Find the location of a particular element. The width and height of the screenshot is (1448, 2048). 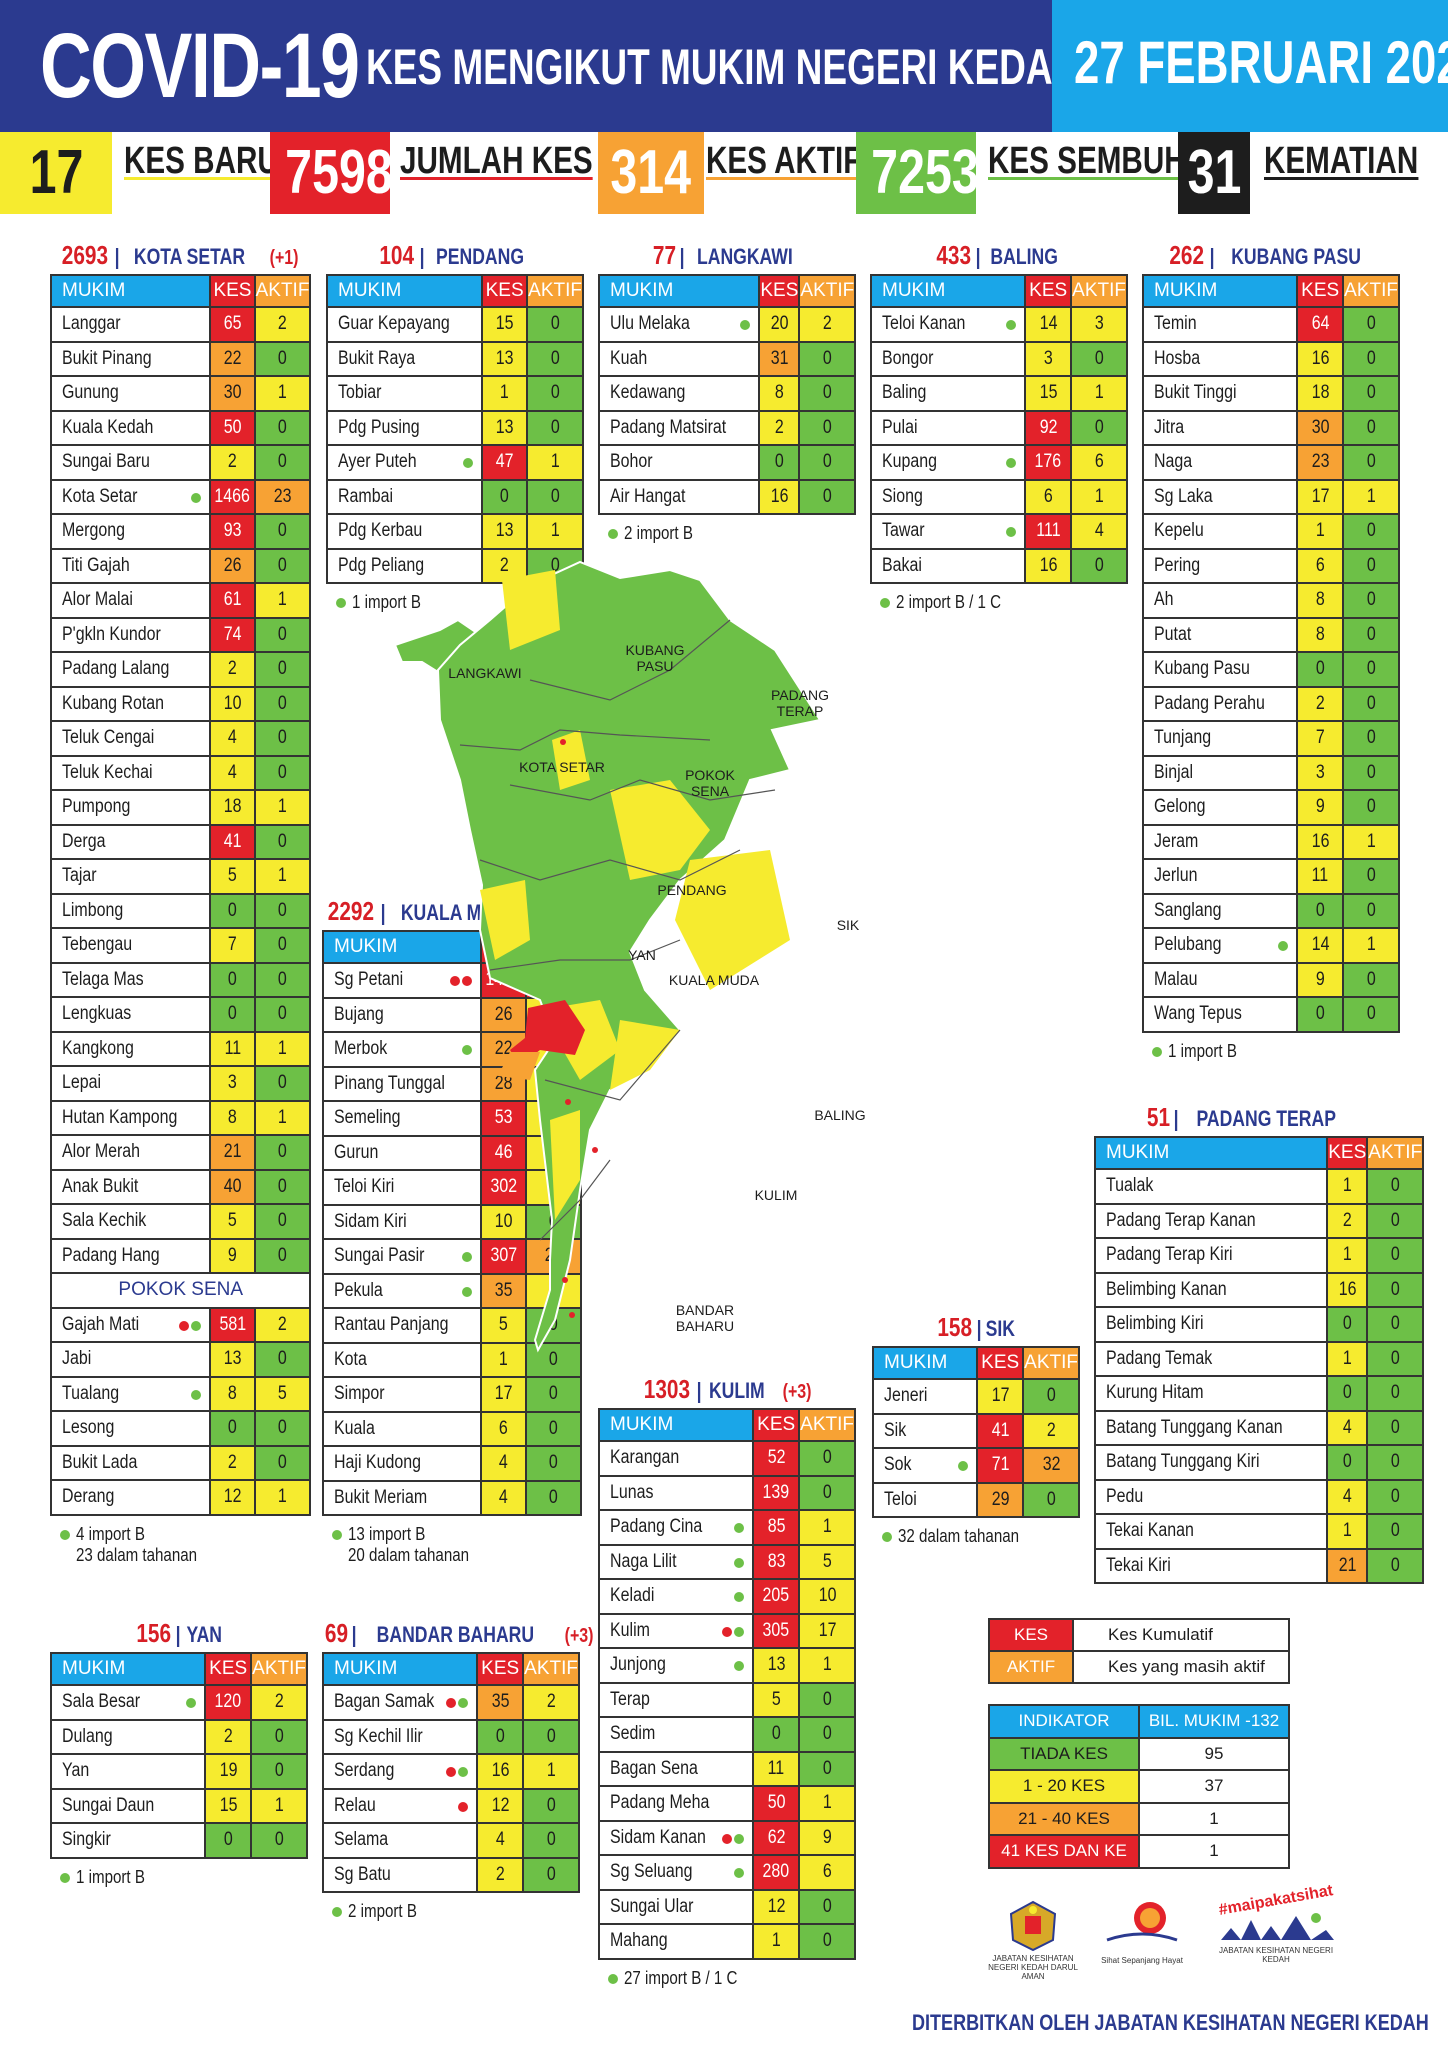

note-text: 2 import B is located at coordinates (658, 533).